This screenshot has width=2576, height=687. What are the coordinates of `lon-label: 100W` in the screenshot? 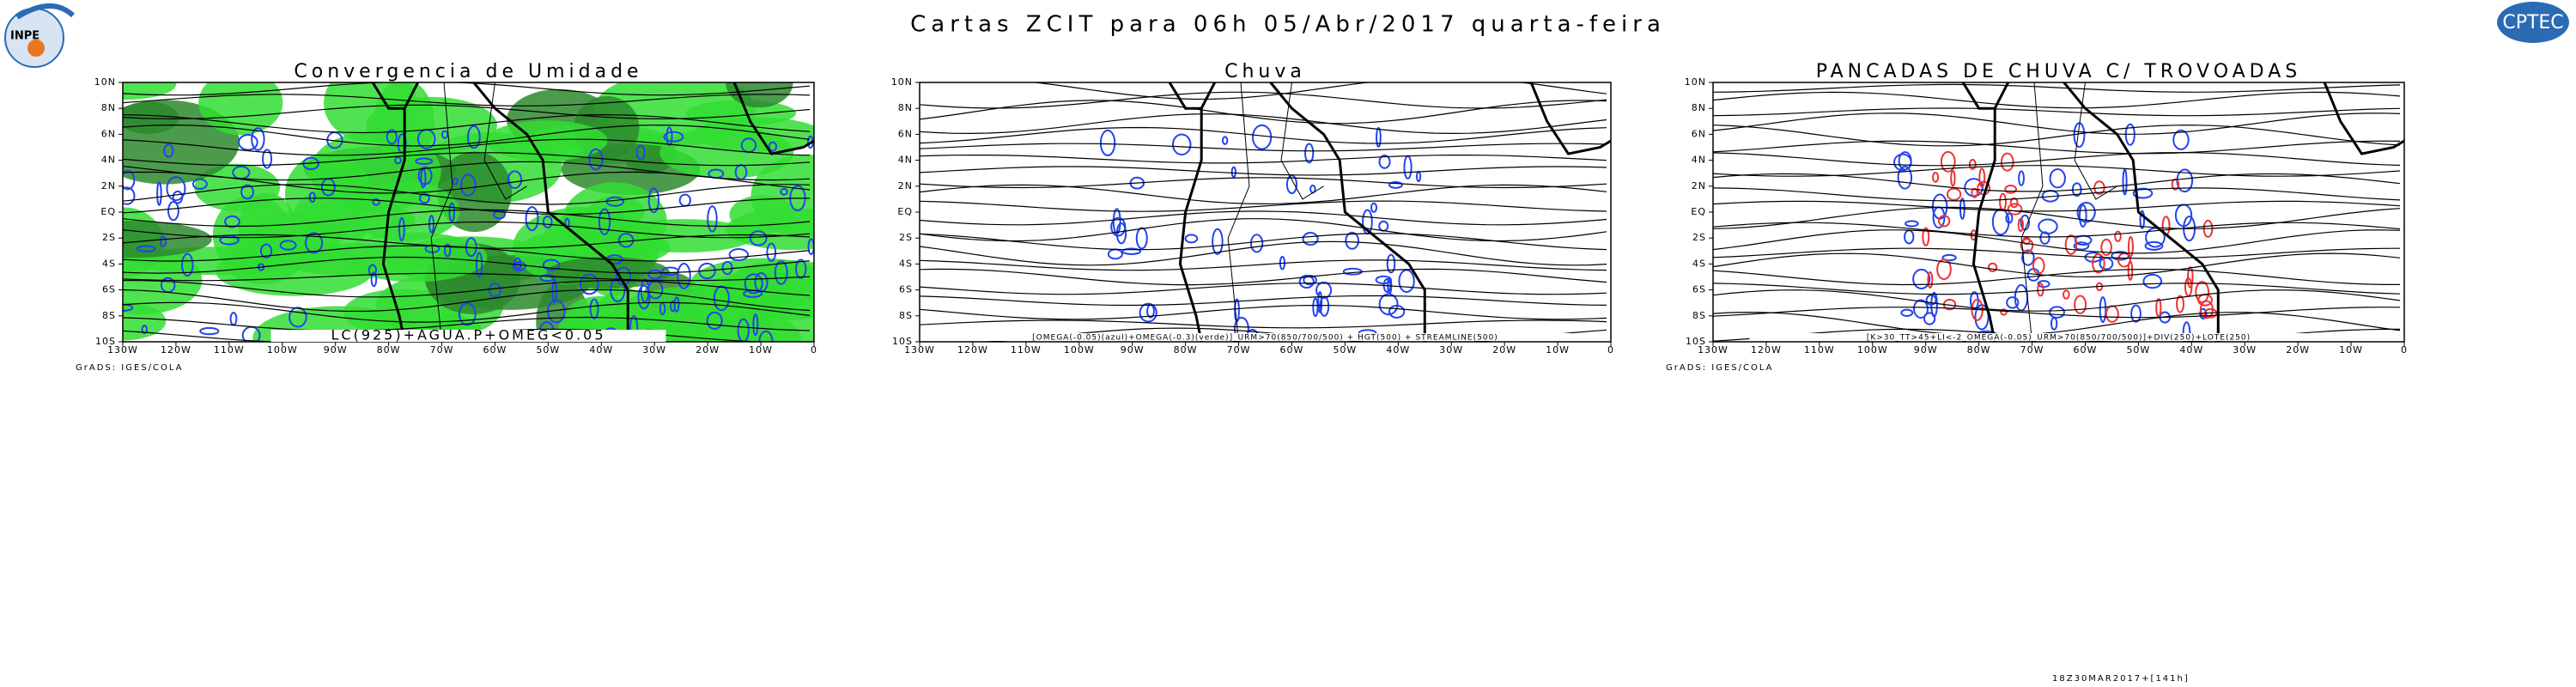 It's located at (1079, 350).